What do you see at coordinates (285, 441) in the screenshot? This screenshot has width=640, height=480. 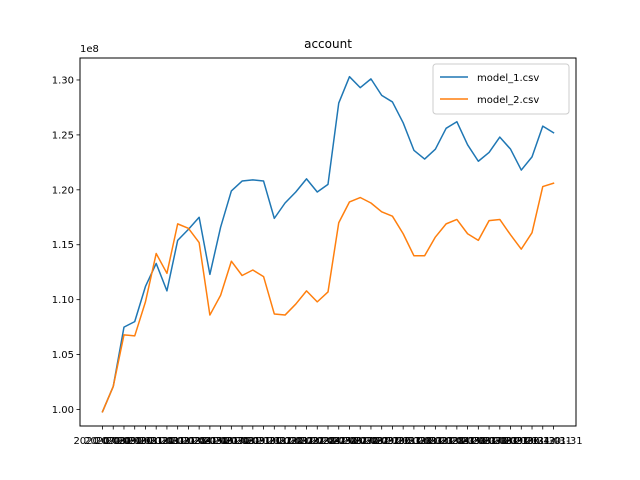 I see `x-tick-label: 2021-12-31` at bounding box center [285, 441].